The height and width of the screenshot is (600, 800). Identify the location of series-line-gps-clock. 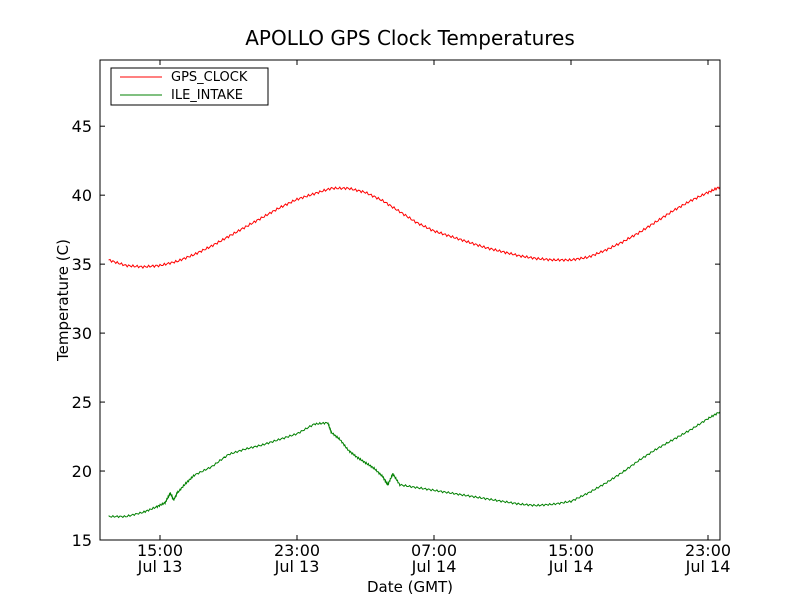
(414, 227).